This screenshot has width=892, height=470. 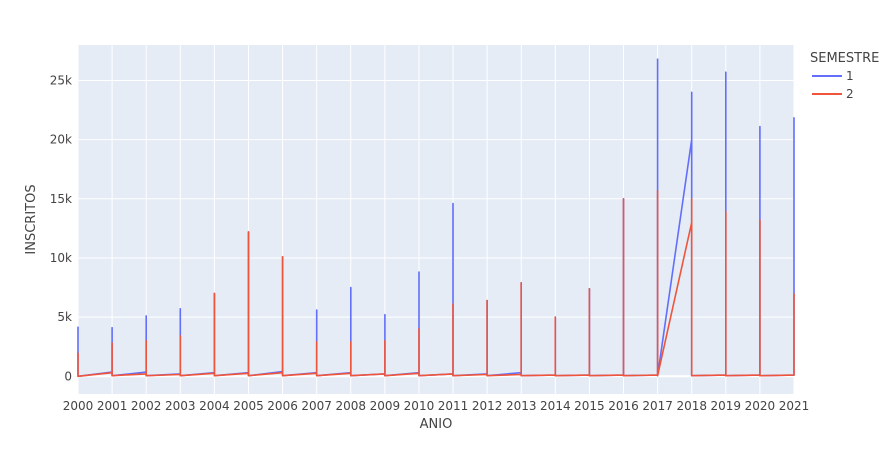 I want to click on x-tick-label: 2003, so click(x=180, y=406).